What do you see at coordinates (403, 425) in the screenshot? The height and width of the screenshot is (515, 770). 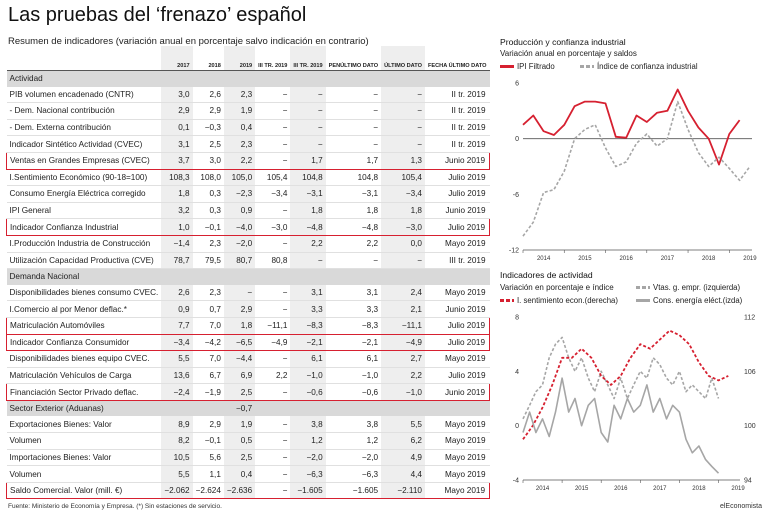 I see `value-cell: 5,5` at bounding box center [403, 425].